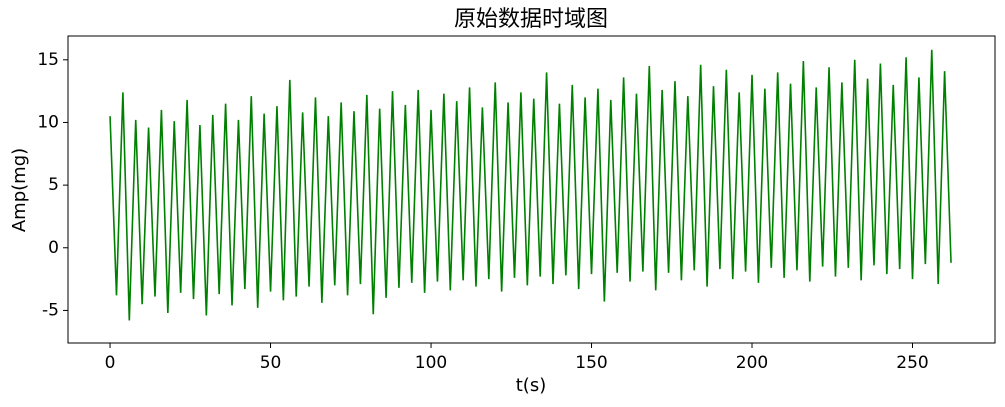 This screenshot has height=407, width=1005. What do you see at coordinates (53, 248) in the screenshot?
I see `y-tick-label: 0` at bounding box center [53, 248].